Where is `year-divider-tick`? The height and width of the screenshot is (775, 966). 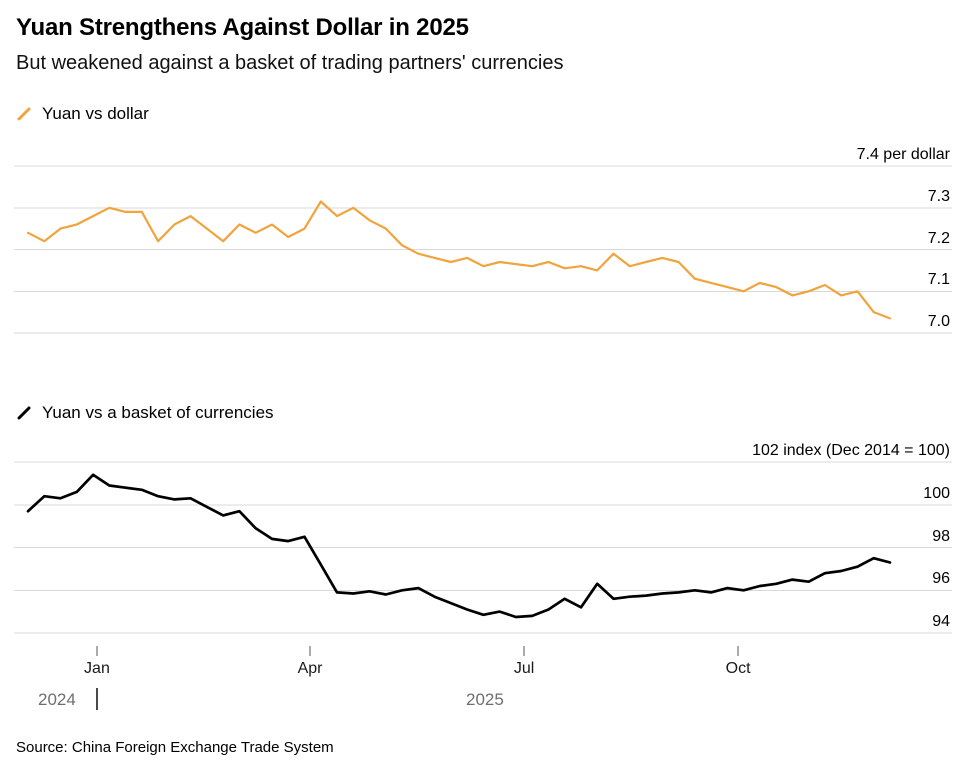
year-divider-tick is located at coordinates (97, 699).